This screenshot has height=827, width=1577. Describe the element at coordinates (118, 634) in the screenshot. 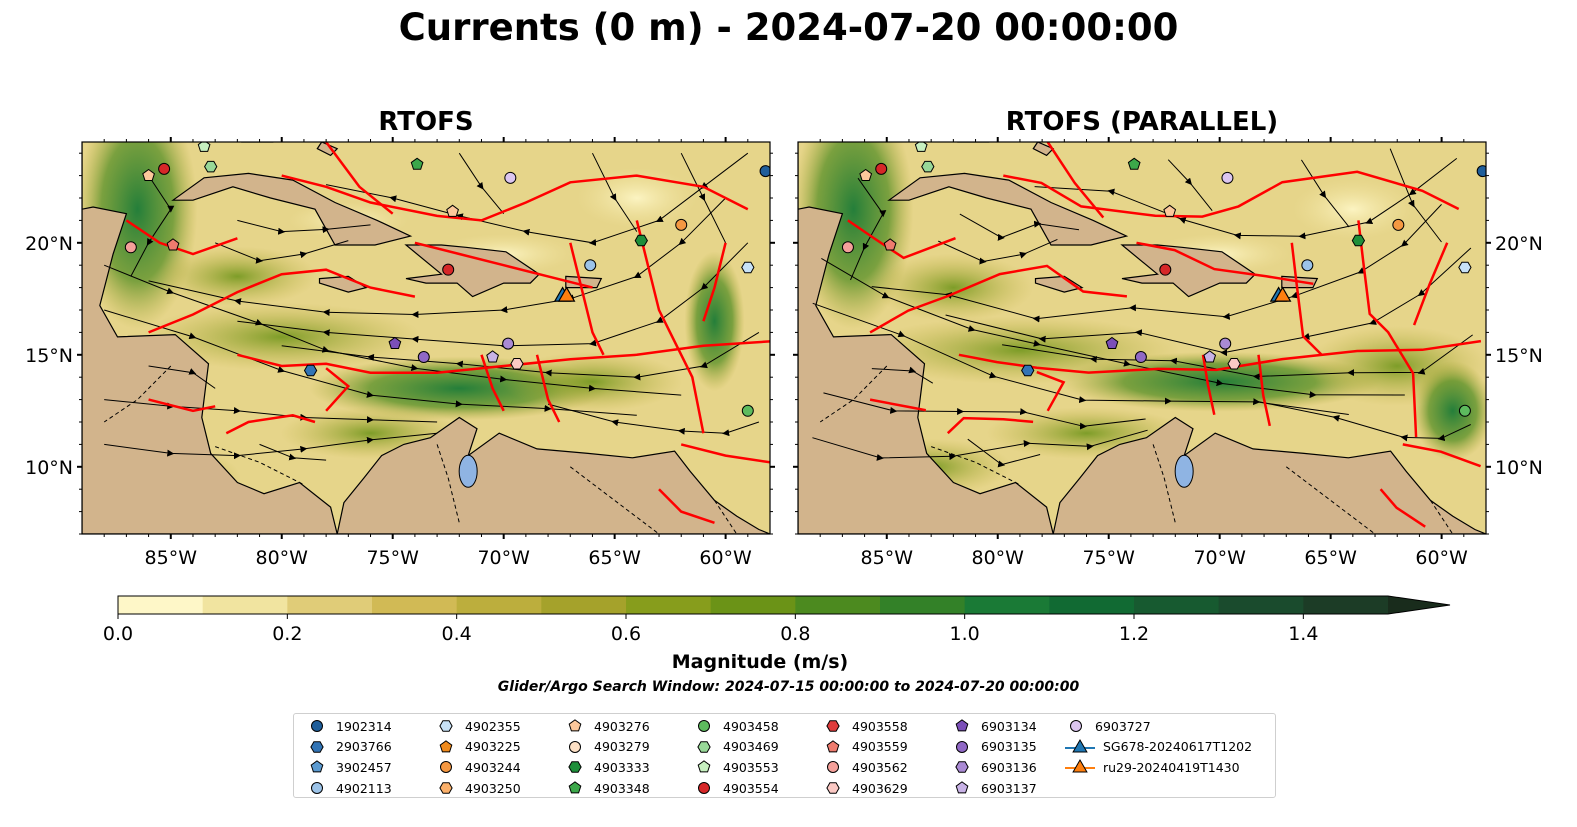

I see `colorbar-tick-label: 0.0` at that location.